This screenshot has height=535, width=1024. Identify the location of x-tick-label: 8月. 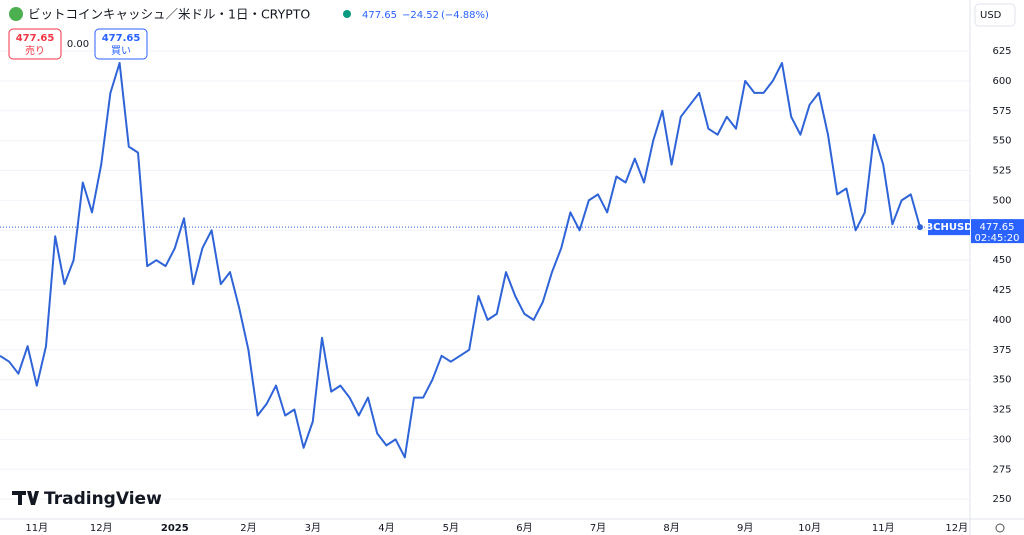
(671, 528).